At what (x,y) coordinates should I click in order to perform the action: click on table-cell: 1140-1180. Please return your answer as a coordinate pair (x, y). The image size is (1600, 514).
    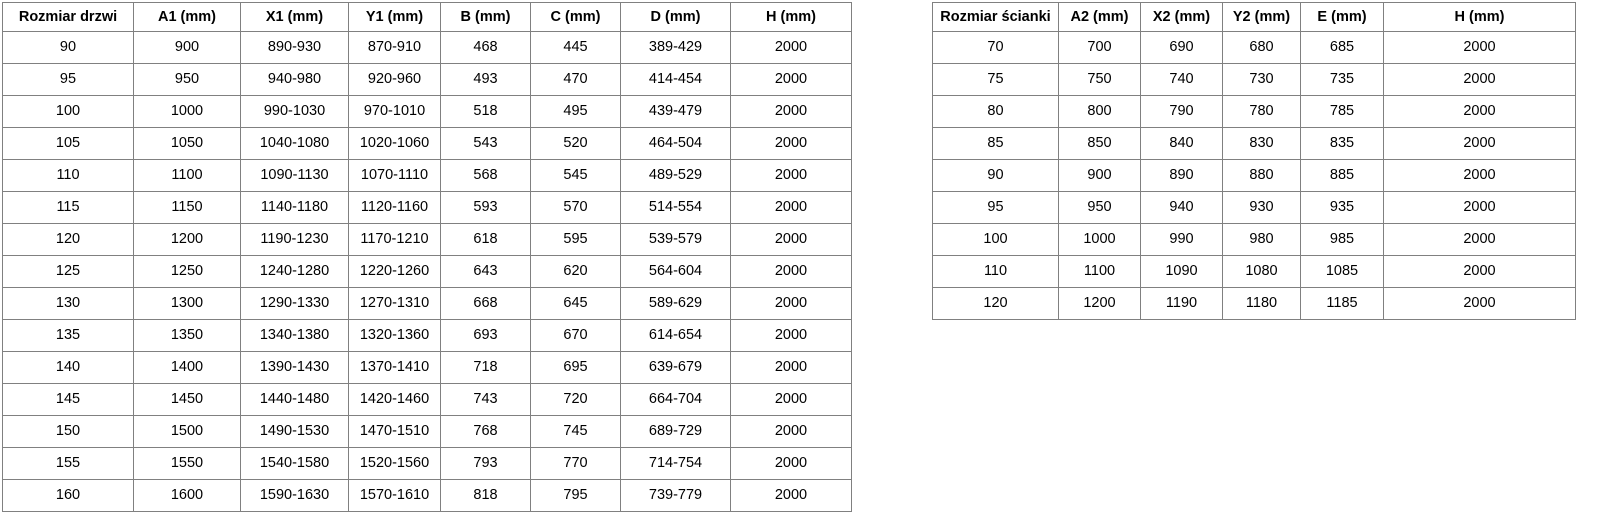
    Looking at the image, I should click on (294, 207).